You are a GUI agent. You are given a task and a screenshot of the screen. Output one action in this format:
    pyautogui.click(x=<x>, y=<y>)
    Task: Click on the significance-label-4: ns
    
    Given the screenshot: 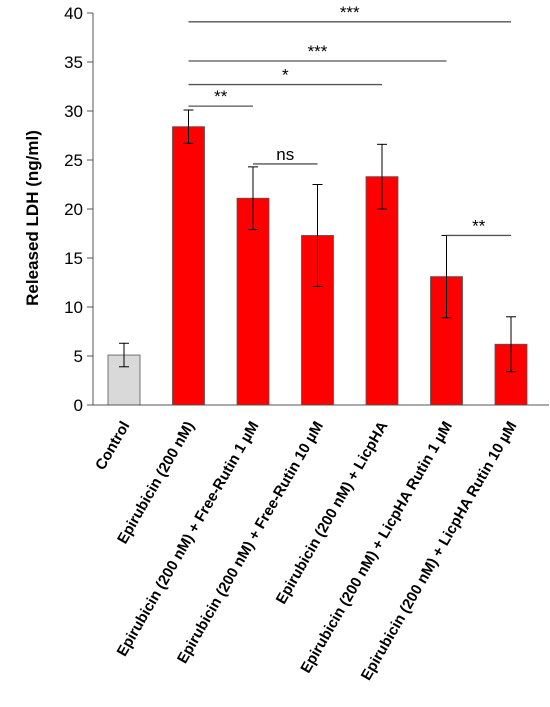 What is the action you would take?
    pyautogui.click(x=285, y=154)
    